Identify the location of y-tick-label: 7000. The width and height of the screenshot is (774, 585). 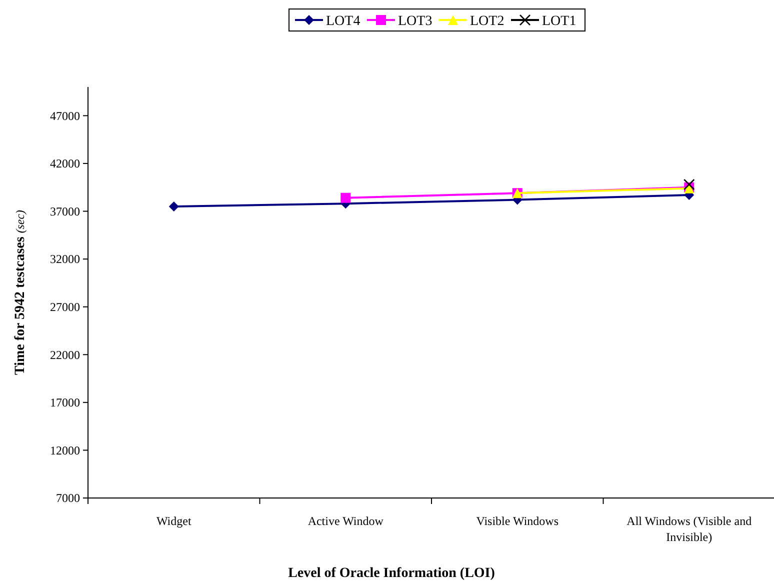
(68, 498).